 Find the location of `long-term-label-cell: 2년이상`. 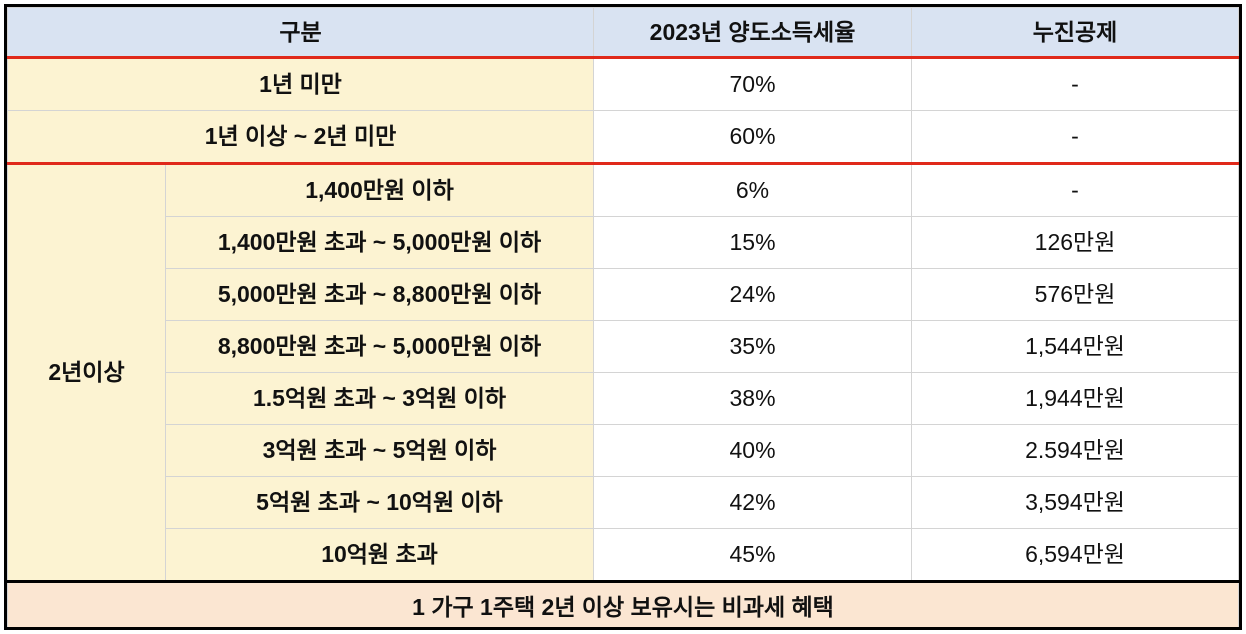

long-term-label-cell: 2년이상 is located at coordinates (86, 372).